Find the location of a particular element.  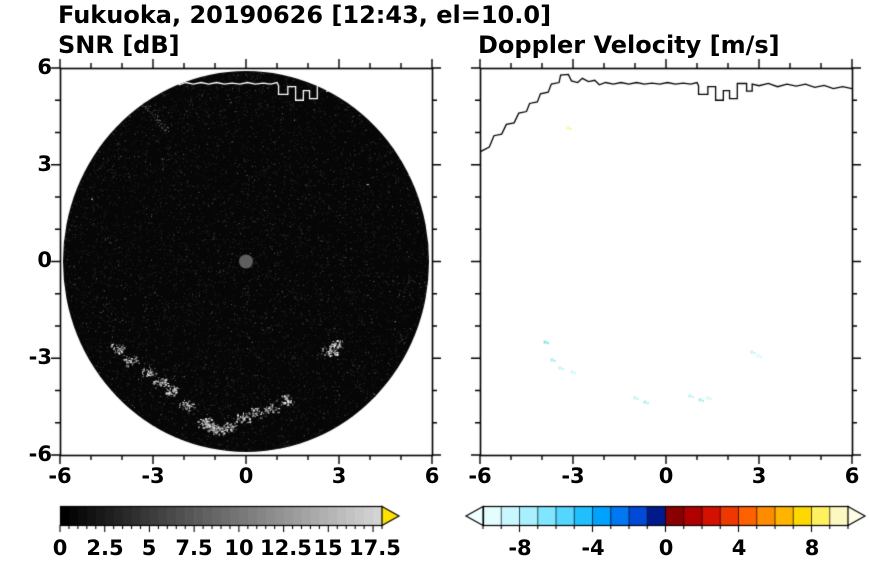

snr-x-tick-label-4: 6 is located at coordinates (432, 476).